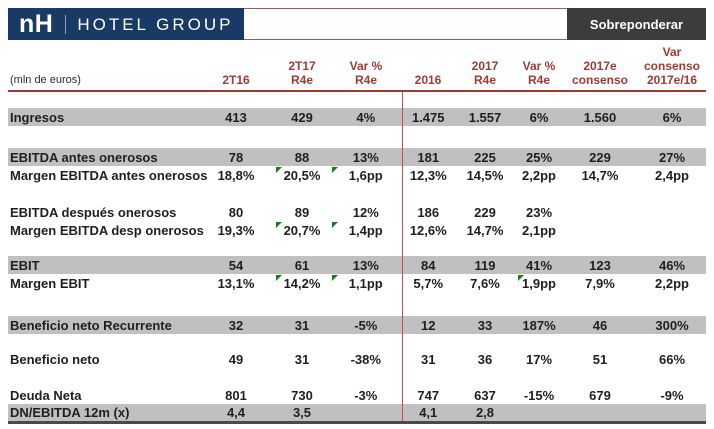  Describe the element at coordinates (236, 413) in the screenshot. I see `value-cell: 4,4` at that location.